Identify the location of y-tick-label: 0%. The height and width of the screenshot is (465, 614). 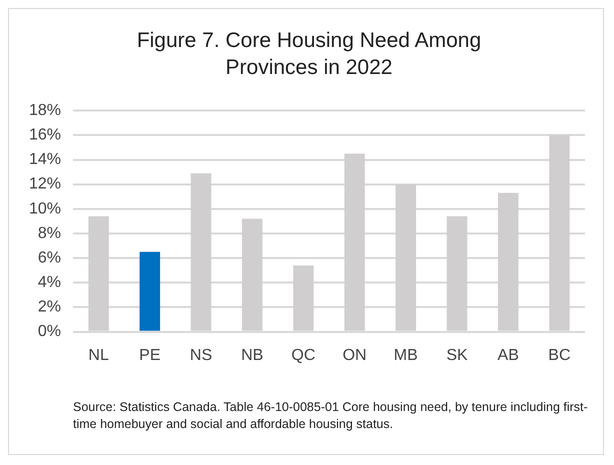
(50, 331).